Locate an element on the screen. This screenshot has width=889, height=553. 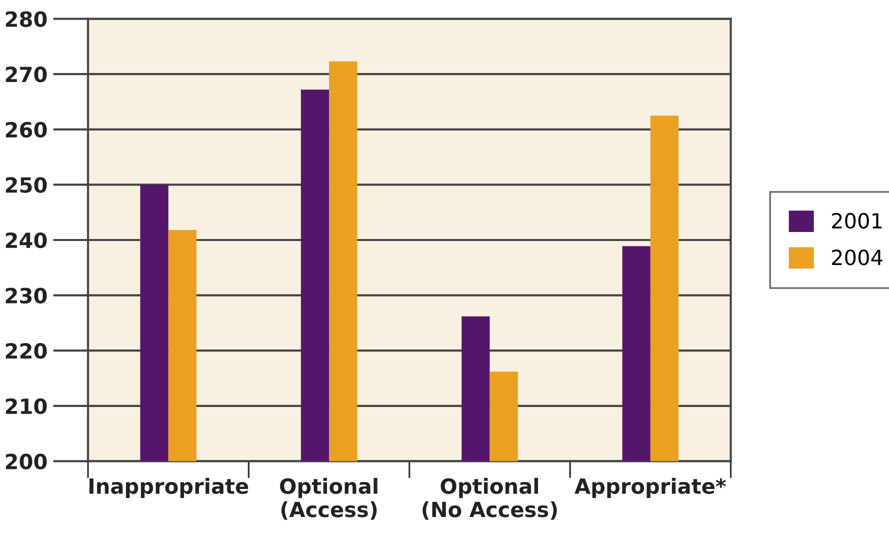
x-tick-label: Optional (No Access) is located at coordinates (489, 499).